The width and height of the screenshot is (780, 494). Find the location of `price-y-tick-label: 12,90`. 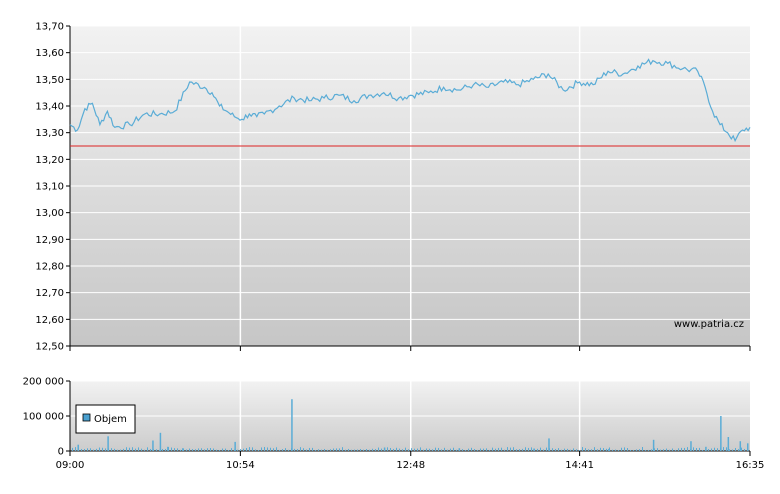

price-y-tick-label: 12,90 is located at coordinates (49, 240).